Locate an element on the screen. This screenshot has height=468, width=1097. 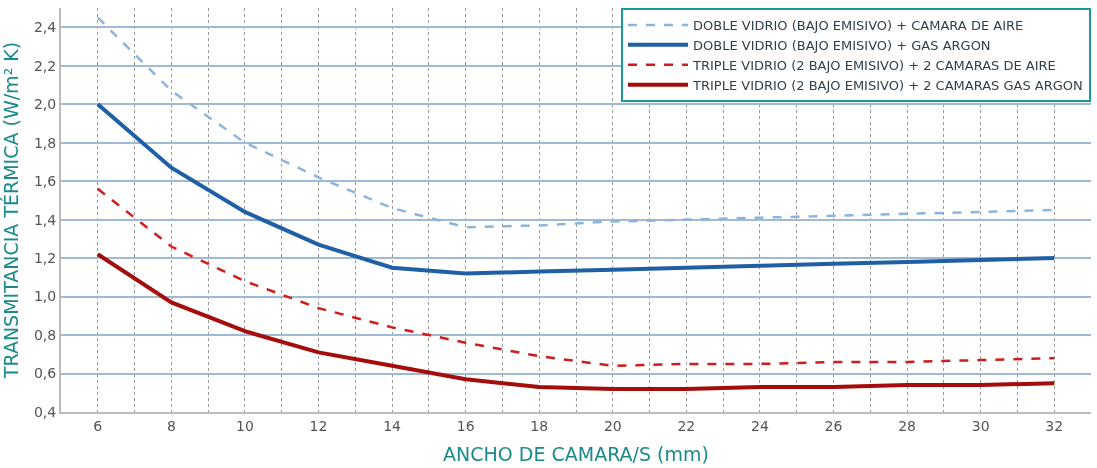
x-tick-label: 28 is located at coordinates (907, 425).